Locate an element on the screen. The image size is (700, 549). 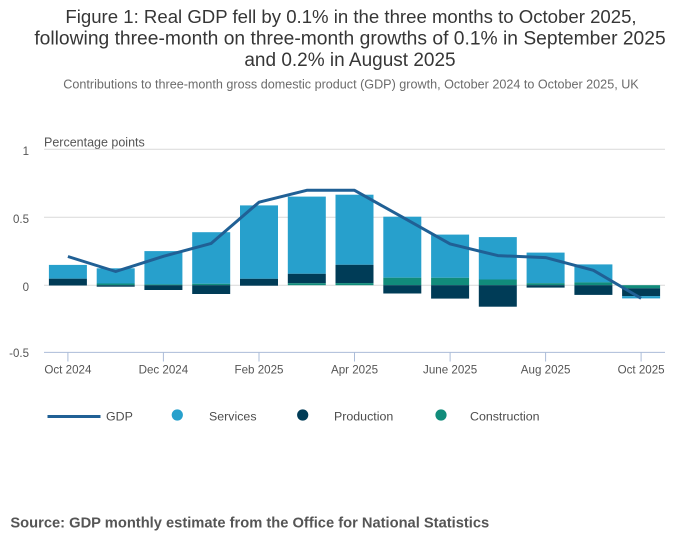
svg-text: Services is located at coordinates (233, 417).